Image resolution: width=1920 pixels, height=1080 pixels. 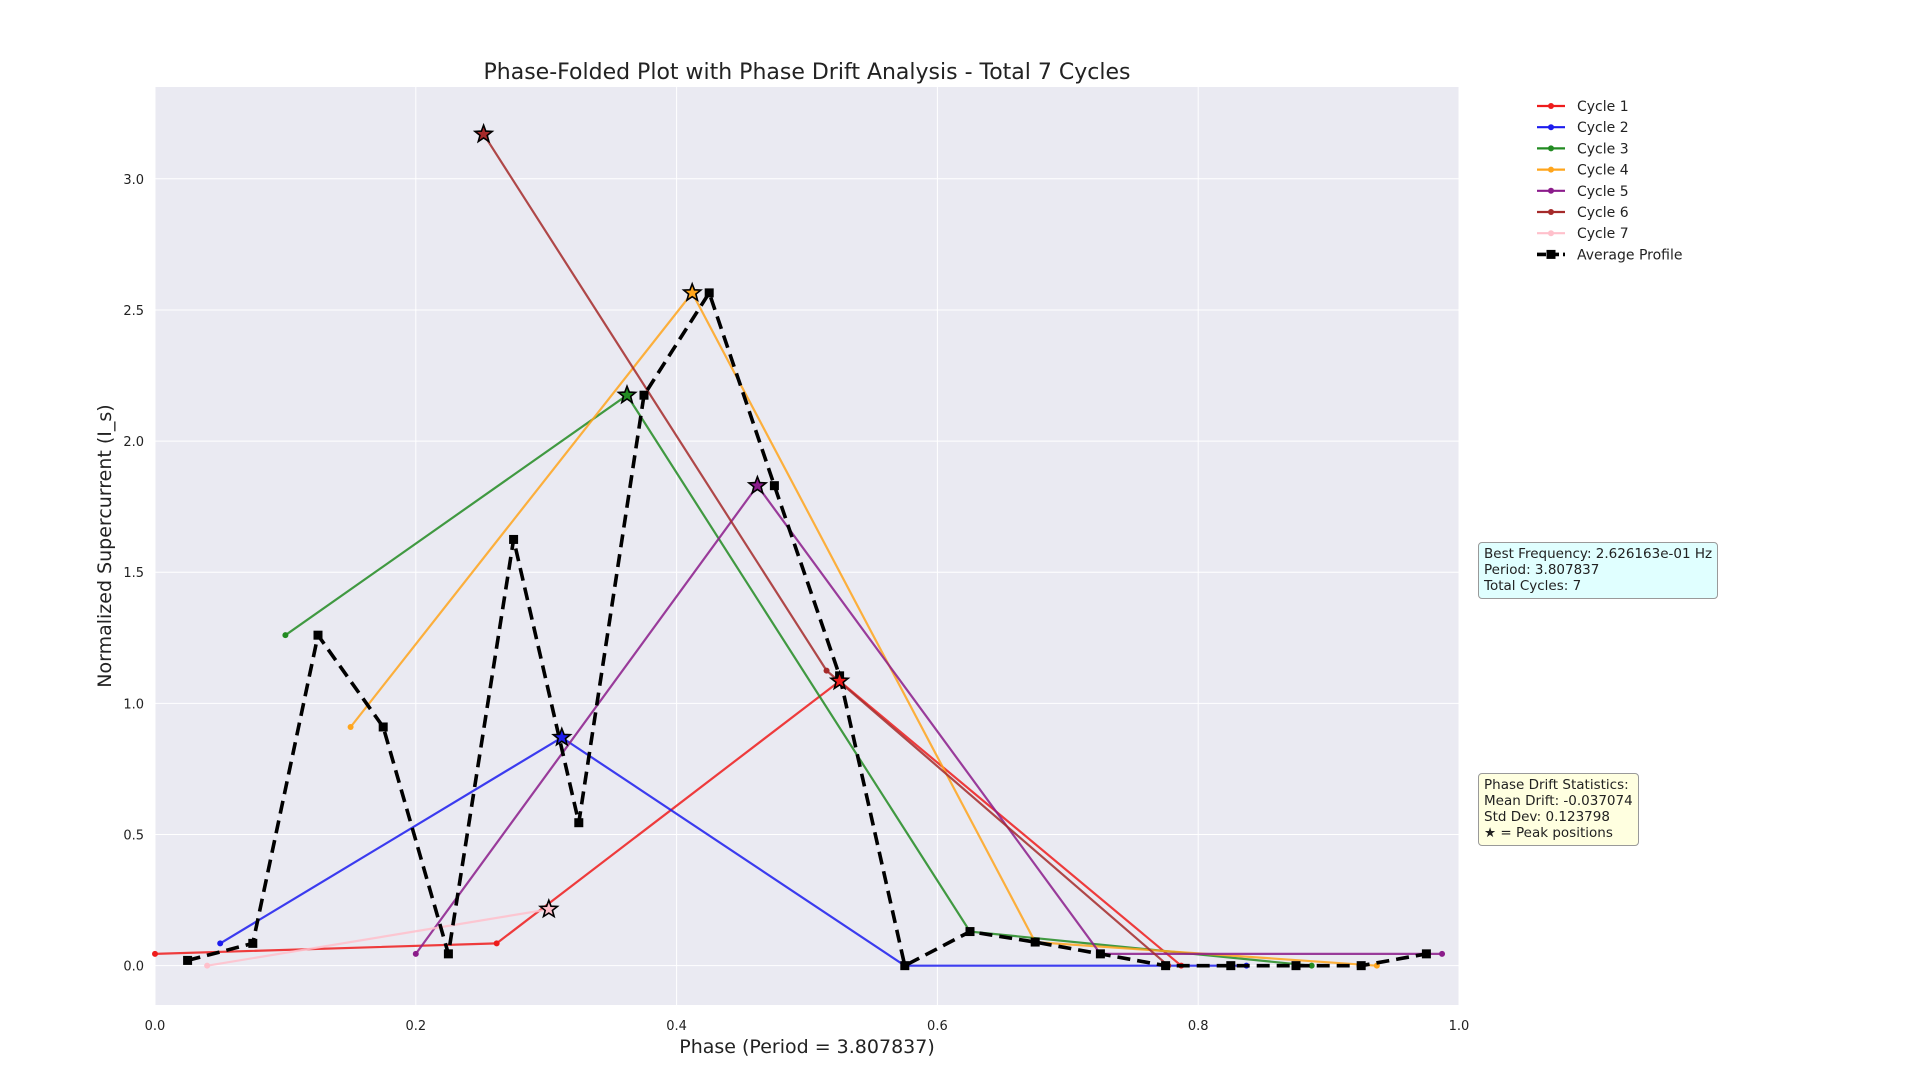 I want to click on peak-positions-note: ★ = Peak positions, so click(x=1548, y=833).